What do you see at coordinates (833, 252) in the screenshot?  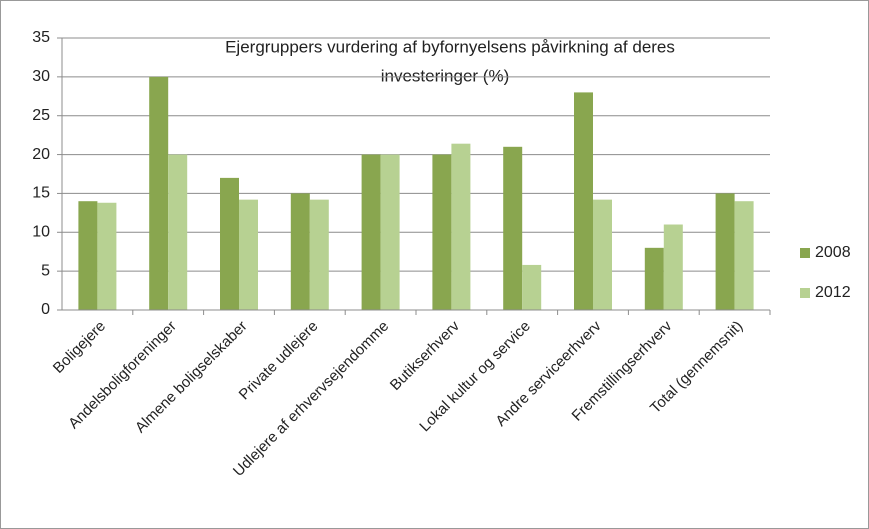 I see `legend-label: 2008` at bounding box center [833, 252].